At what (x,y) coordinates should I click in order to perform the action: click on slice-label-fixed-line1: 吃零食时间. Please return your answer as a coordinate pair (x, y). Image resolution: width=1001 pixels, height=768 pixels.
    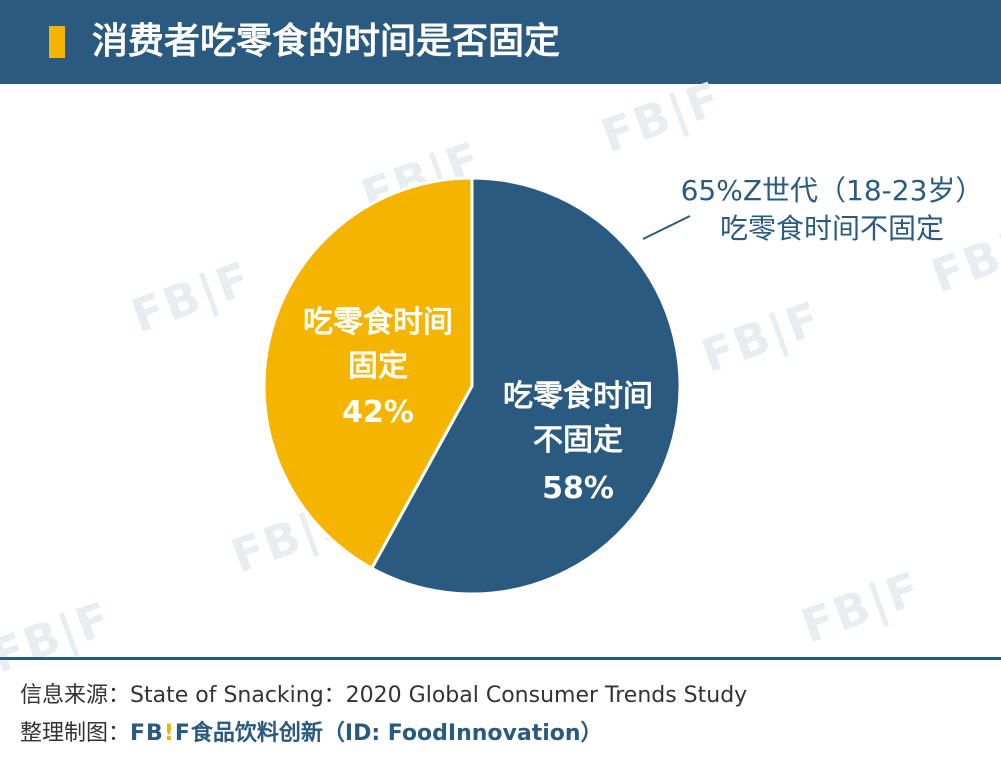
    Looking at the image, I should click on (378, 322).